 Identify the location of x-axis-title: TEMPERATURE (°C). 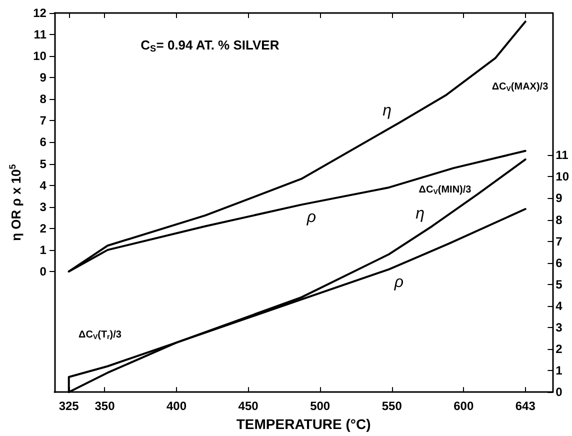
(303, 424).